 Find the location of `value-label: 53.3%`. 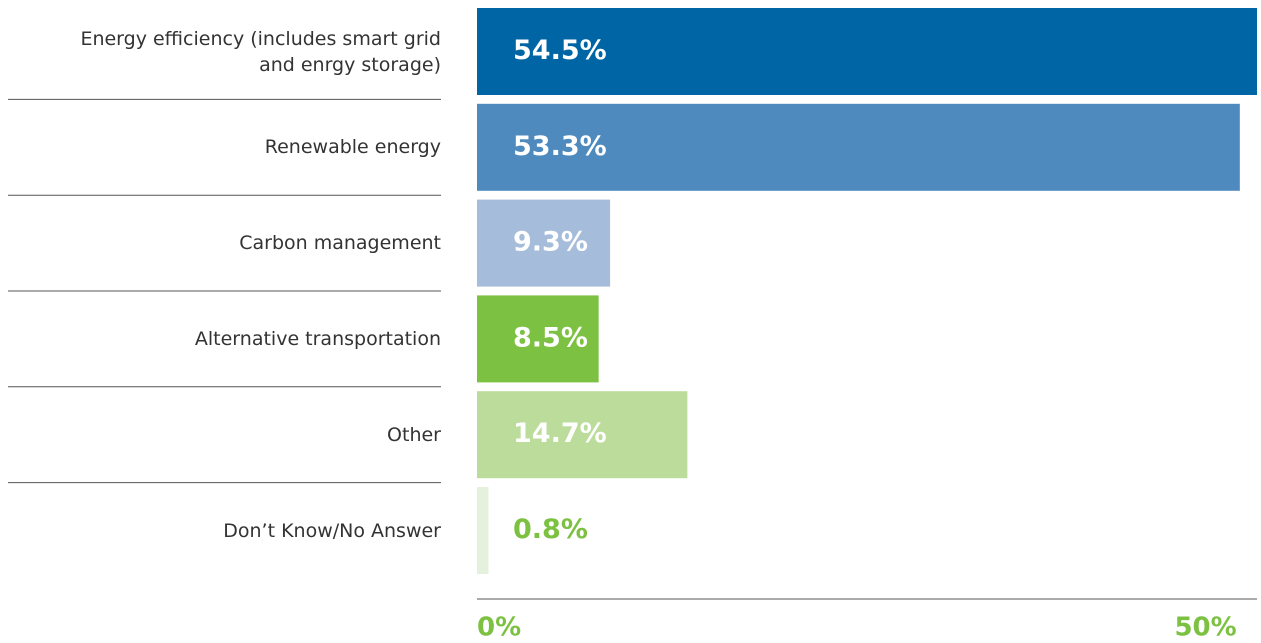

value-label: 53.3% is located at coordinates (560, 146).